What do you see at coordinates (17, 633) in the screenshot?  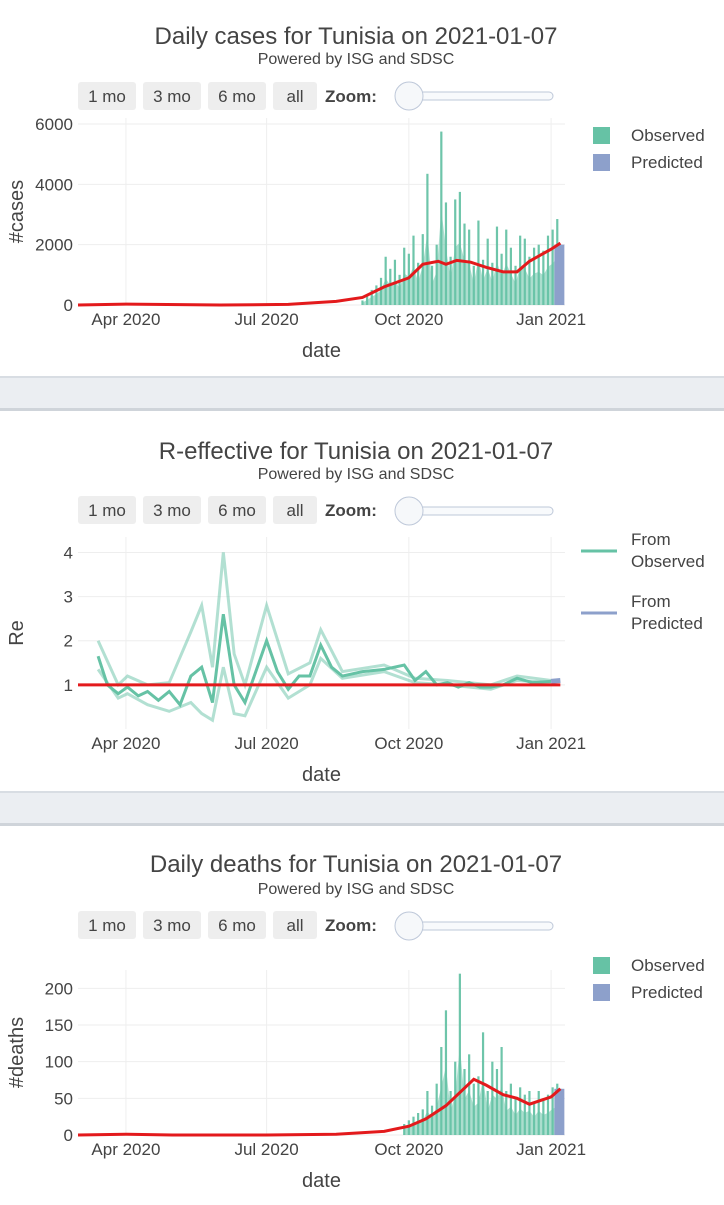 I see `y-axis-title: Re` at bounding box center [17, 633].